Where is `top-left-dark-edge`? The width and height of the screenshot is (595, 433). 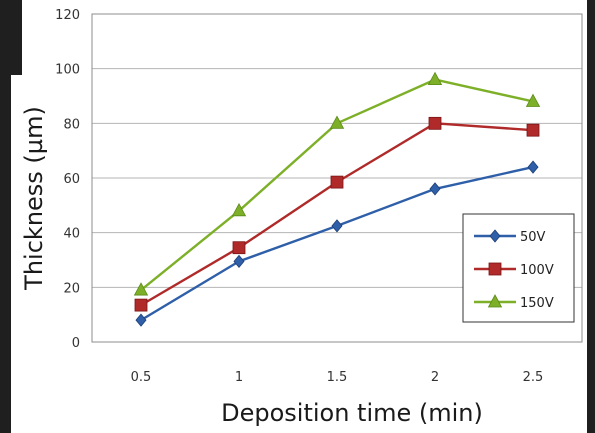 top-left-dark-edge is located at coordinates (11, 37).